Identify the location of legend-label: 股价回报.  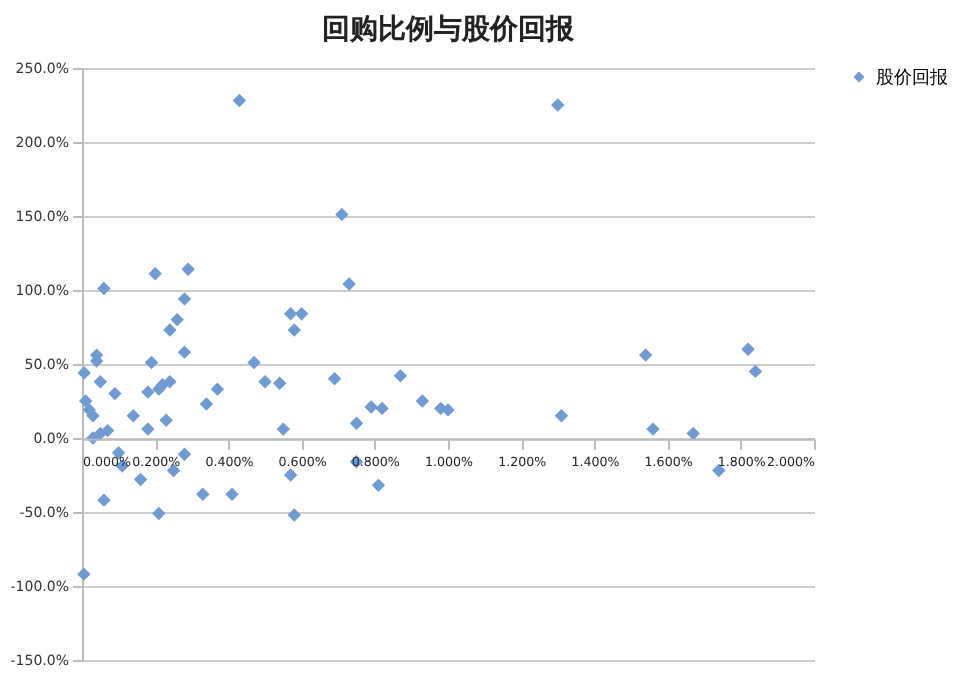
(912, 78).